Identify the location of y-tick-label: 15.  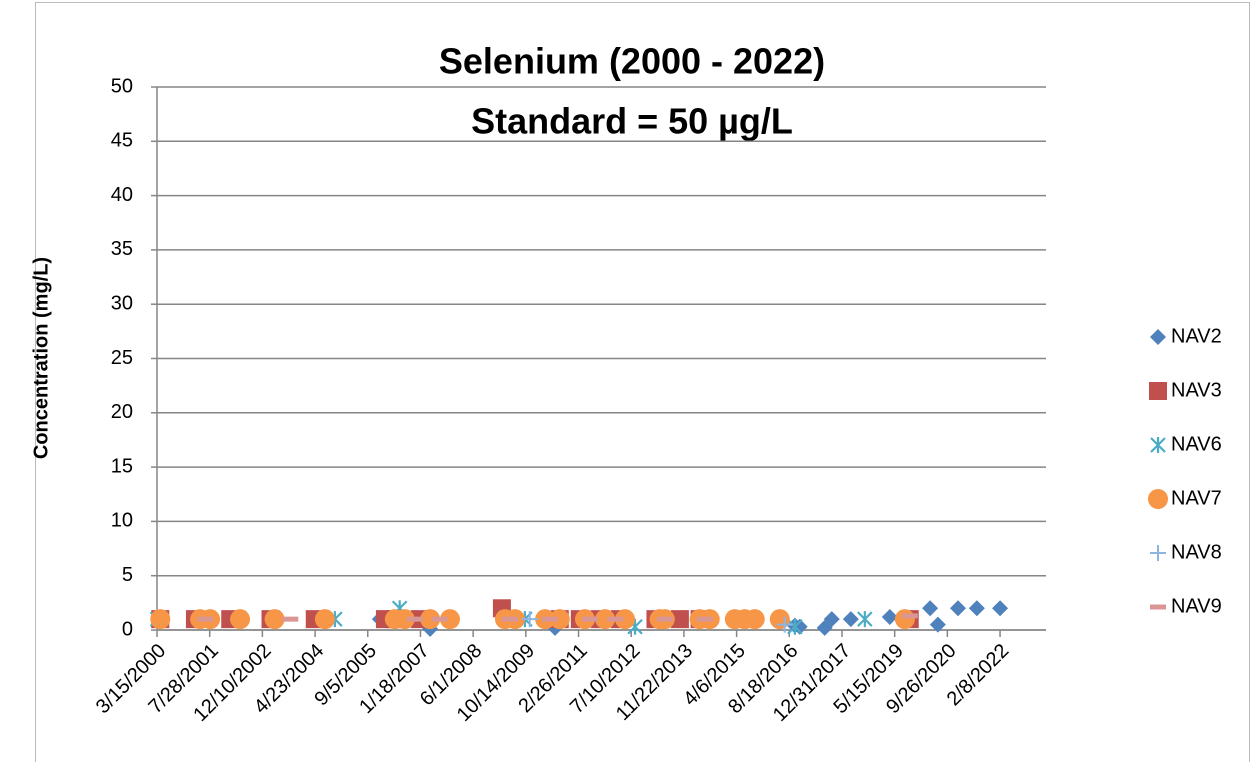
(122, 466).